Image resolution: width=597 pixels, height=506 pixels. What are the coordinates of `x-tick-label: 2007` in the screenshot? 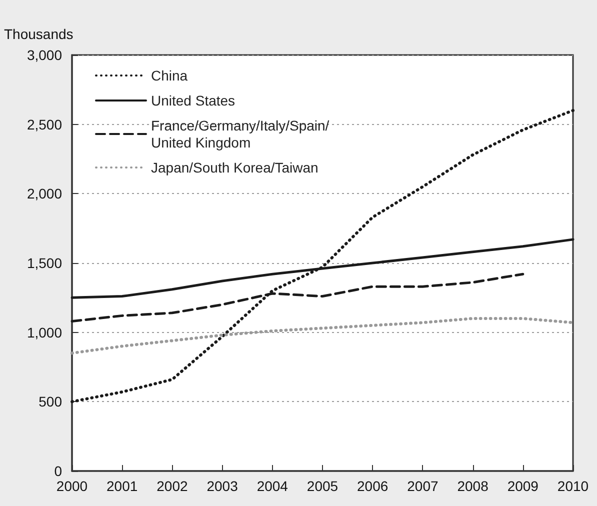 It's located at (422, 486).